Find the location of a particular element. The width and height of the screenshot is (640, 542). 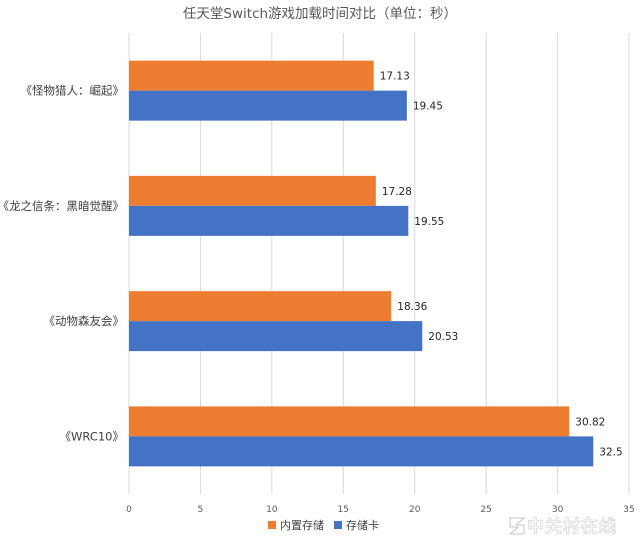

category-label: 《WRC10》 is located at coordinates (92, 436).